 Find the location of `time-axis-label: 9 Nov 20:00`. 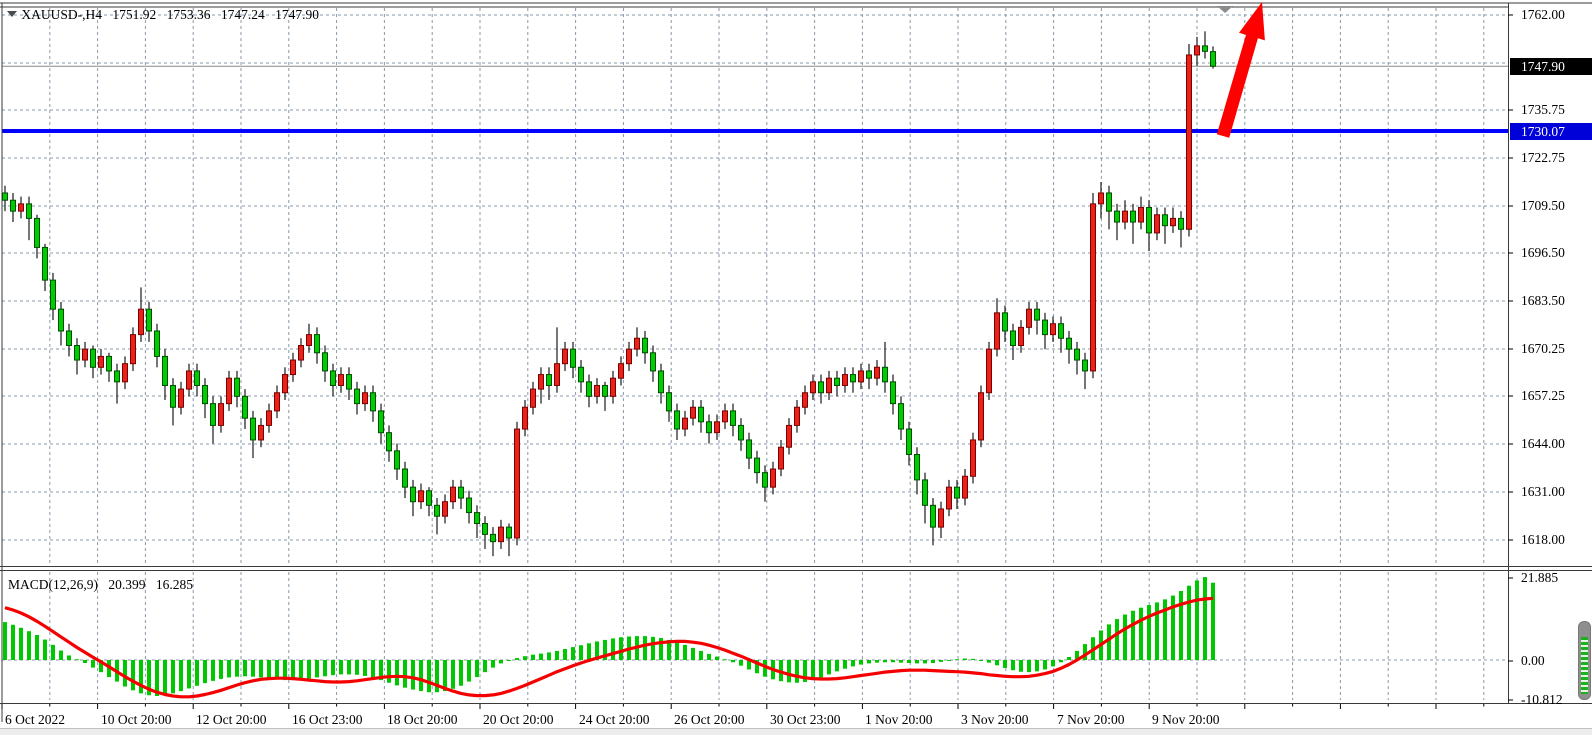

time-axis-label: 9 Nov 20:00 is located at coordinates (1186, 719).